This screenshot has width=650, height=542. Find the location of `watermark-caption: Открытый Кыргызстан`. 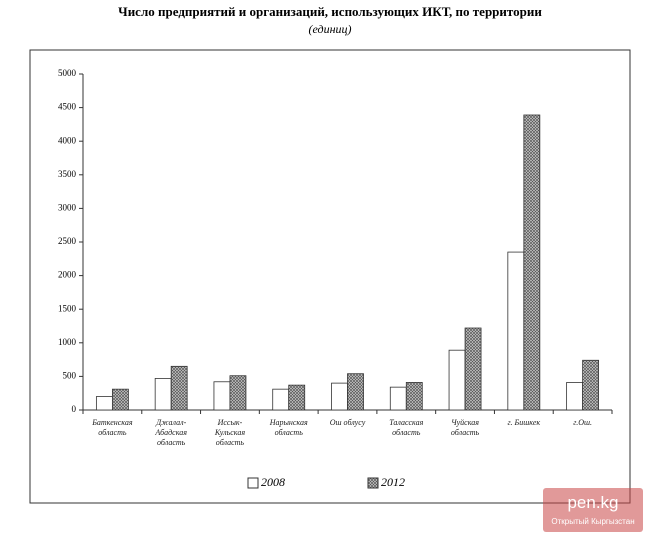

watermark-caption: Открытый Кыргызстан is located at coordinates (593, 521).